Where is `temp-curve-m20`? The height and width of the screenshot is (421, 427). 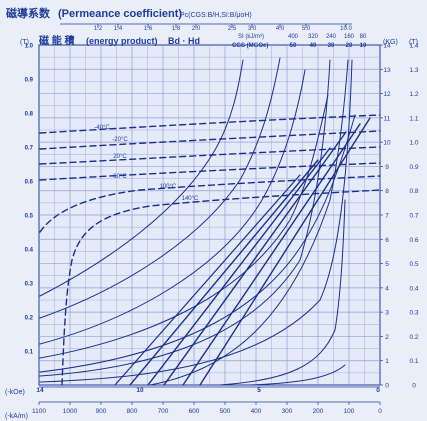 temp-curve-m20 is located at coordinates (210, 140).